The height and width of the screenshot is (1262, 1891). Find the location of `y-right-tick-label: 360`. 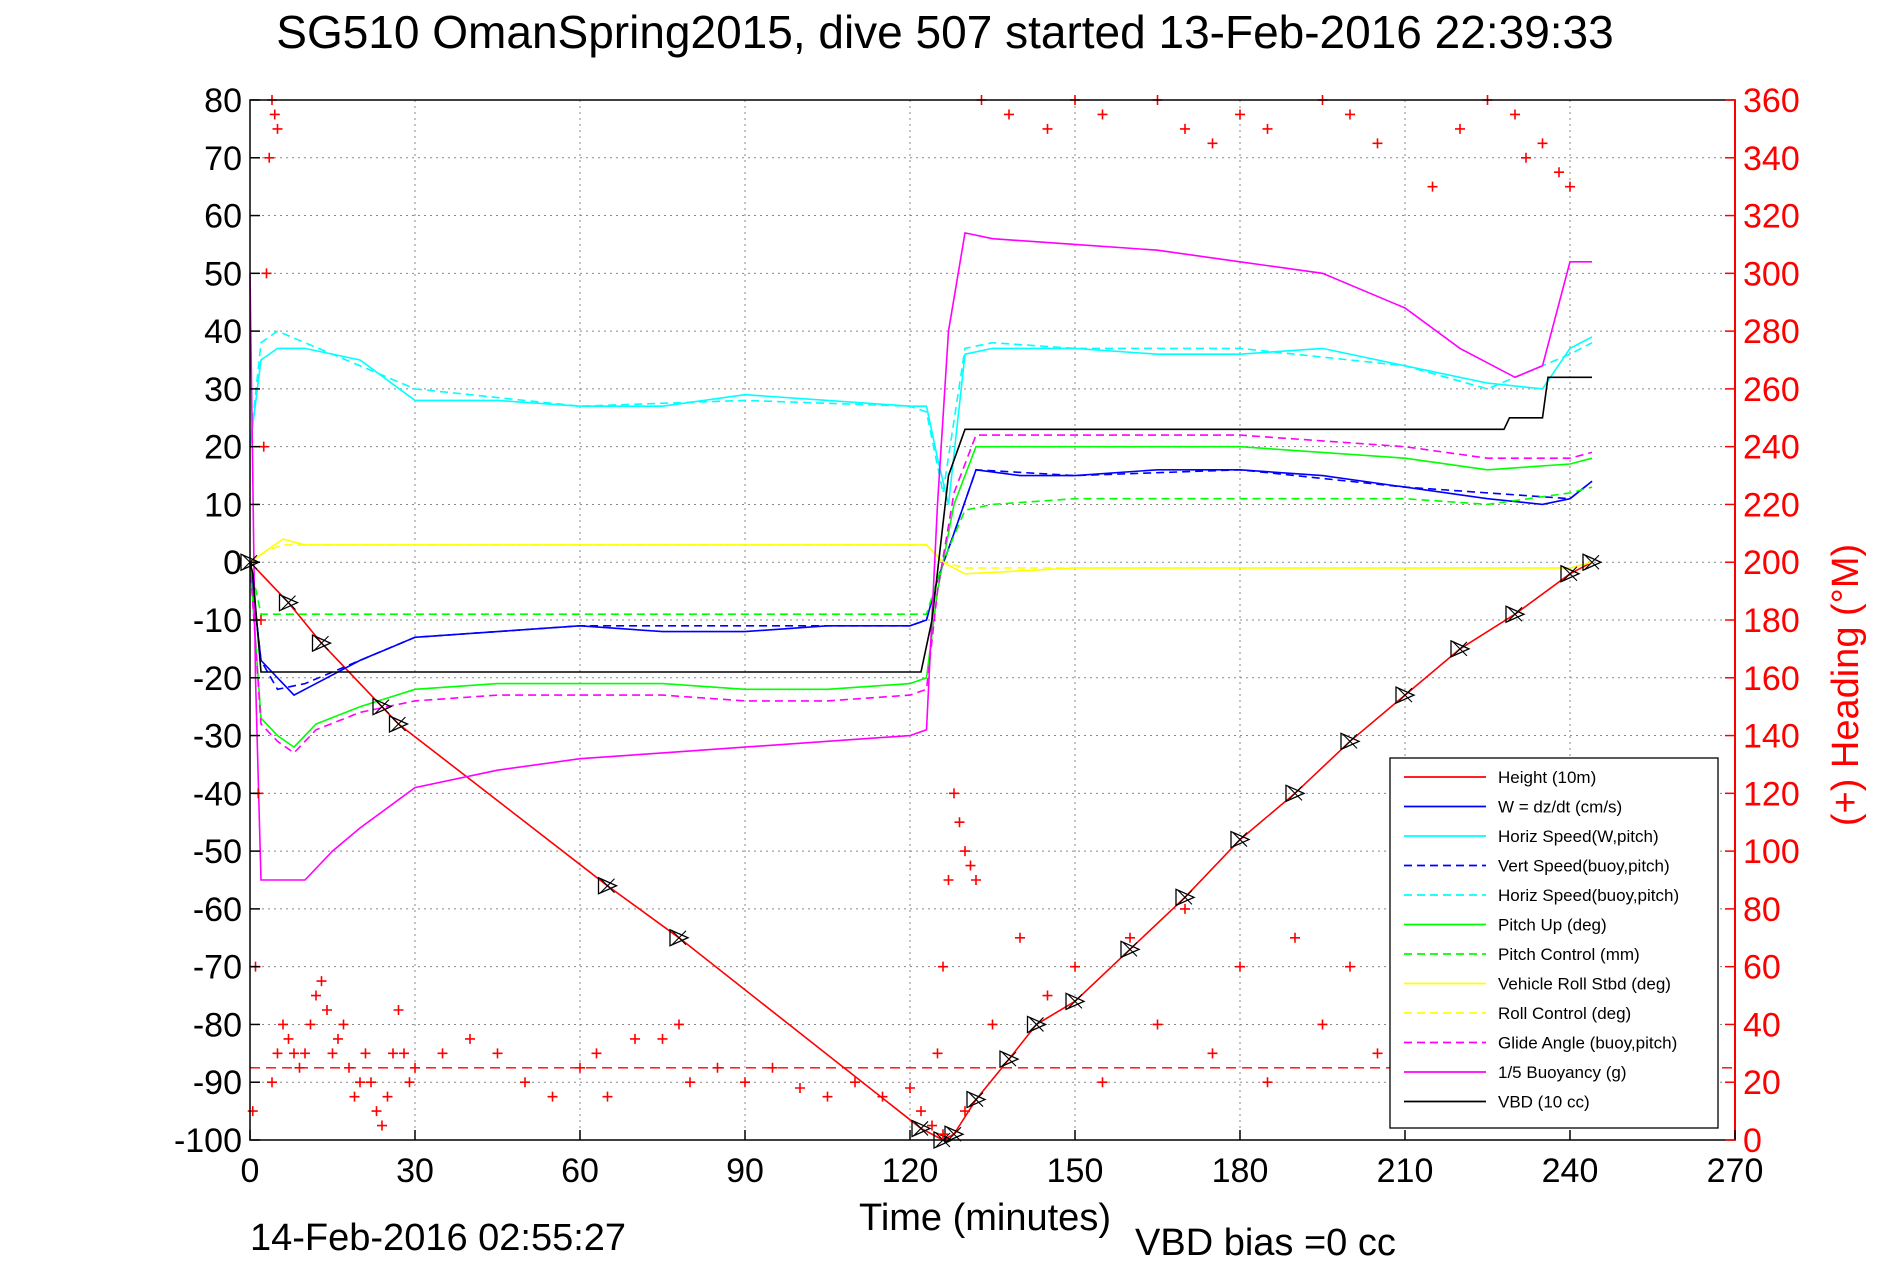

y-right-tick-label: 360 is located at coordinates (1771, 101).